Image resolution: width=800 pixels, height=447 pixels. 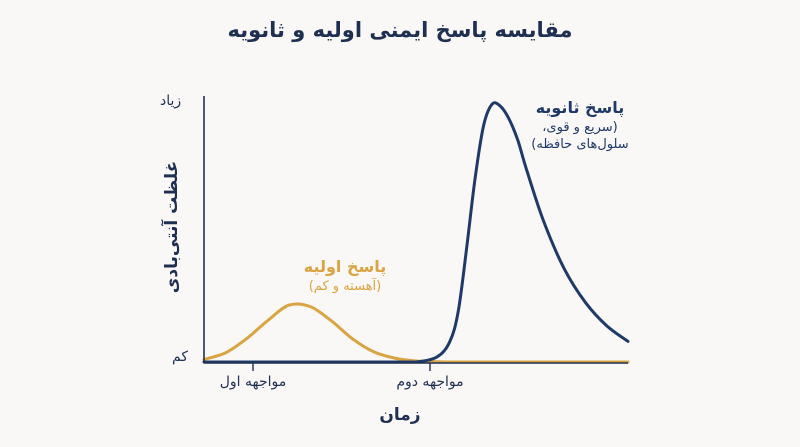 I want to click on primary-response-annotation: پاسخ اولیه (آهسته و کم), so click(x=345, y=275).